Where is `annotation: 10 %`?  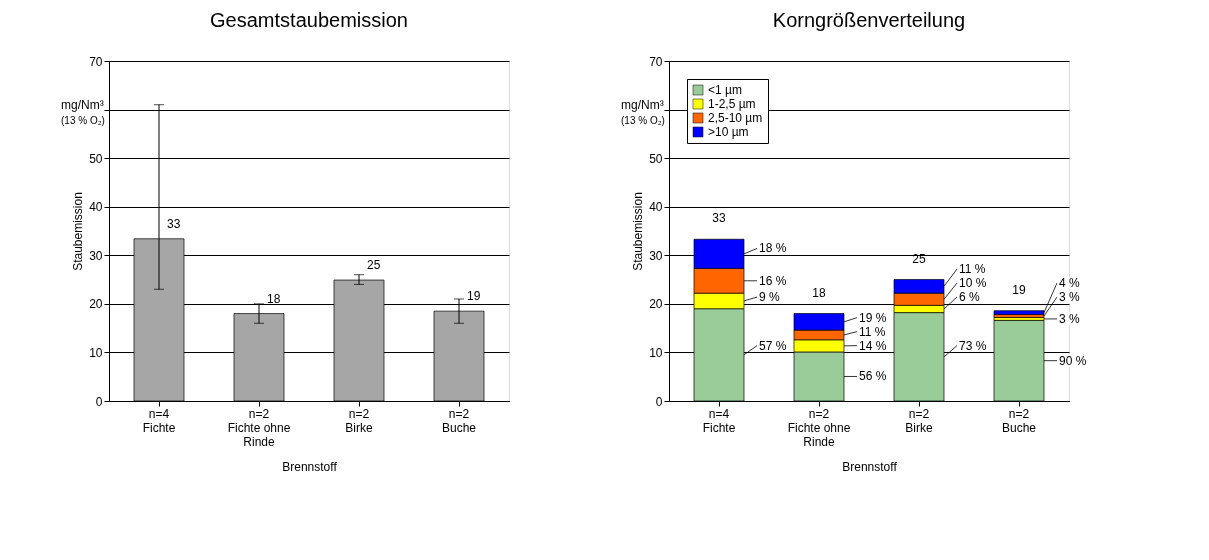 annotation: 10 % is located at coordinates (973, 283).